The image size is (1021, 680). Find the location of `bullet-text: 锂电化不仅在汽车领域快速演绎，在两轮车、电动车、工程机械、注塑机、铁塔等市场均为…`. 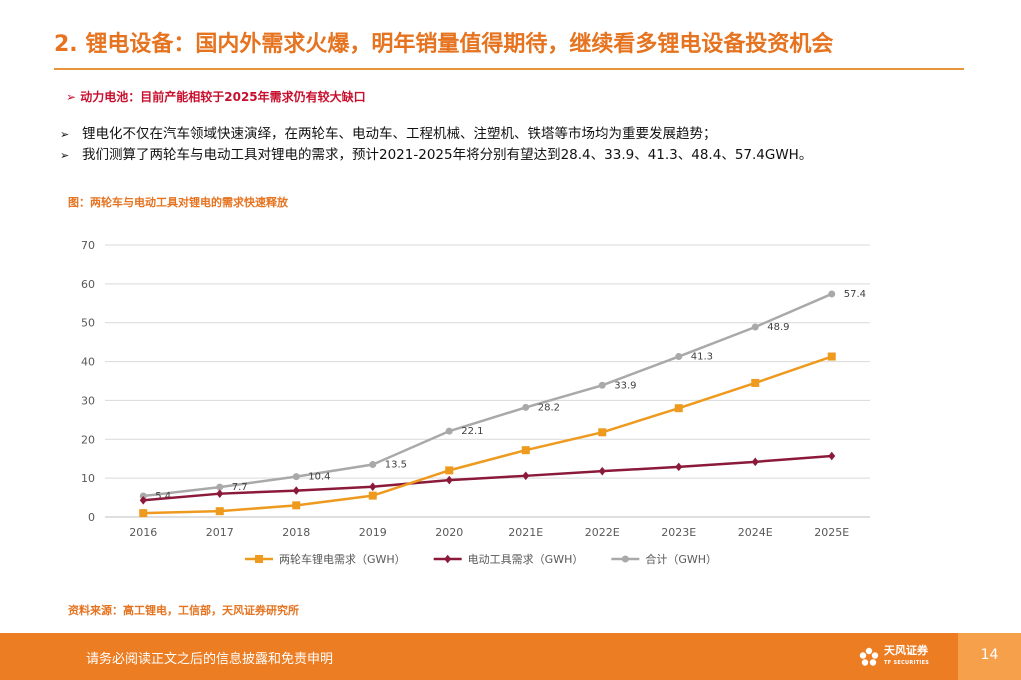

bullet-text: 锂电化不仅在汽车领域快速演绎，在两轮车、电动车、工程机械、注塑机、铁塔等市场均为… is located at coordinates (399, 134).